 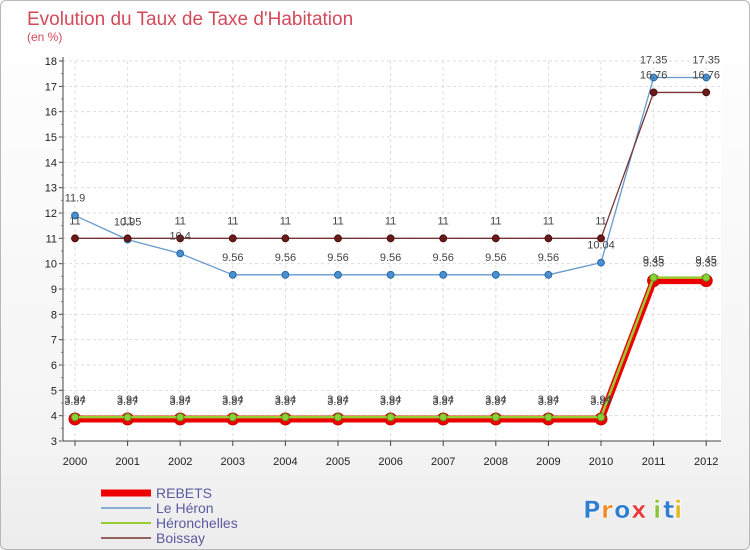 I want to click on logo-letter: o, so click(x=622, y=510).